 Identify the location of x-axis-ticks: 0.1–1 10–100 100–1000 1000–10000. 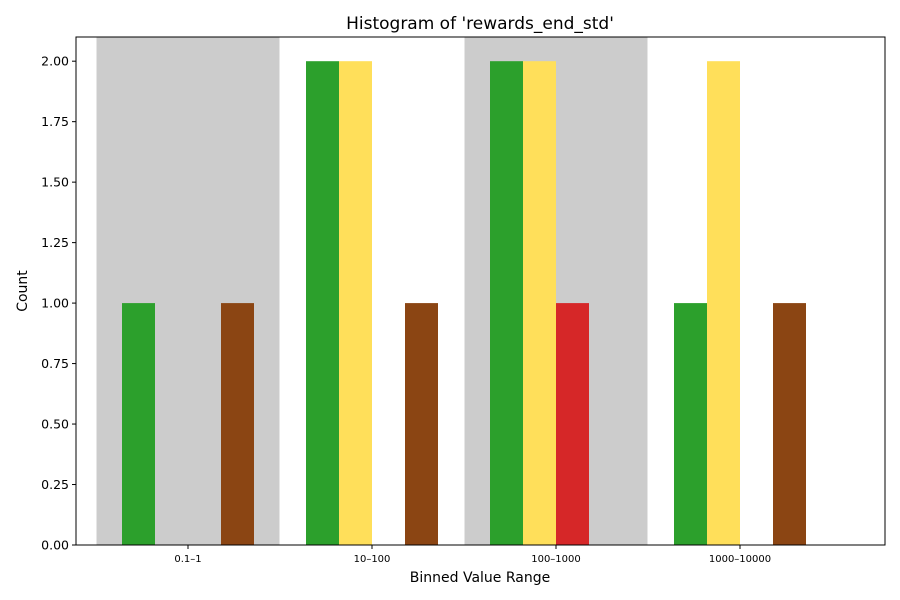
(472, 555).